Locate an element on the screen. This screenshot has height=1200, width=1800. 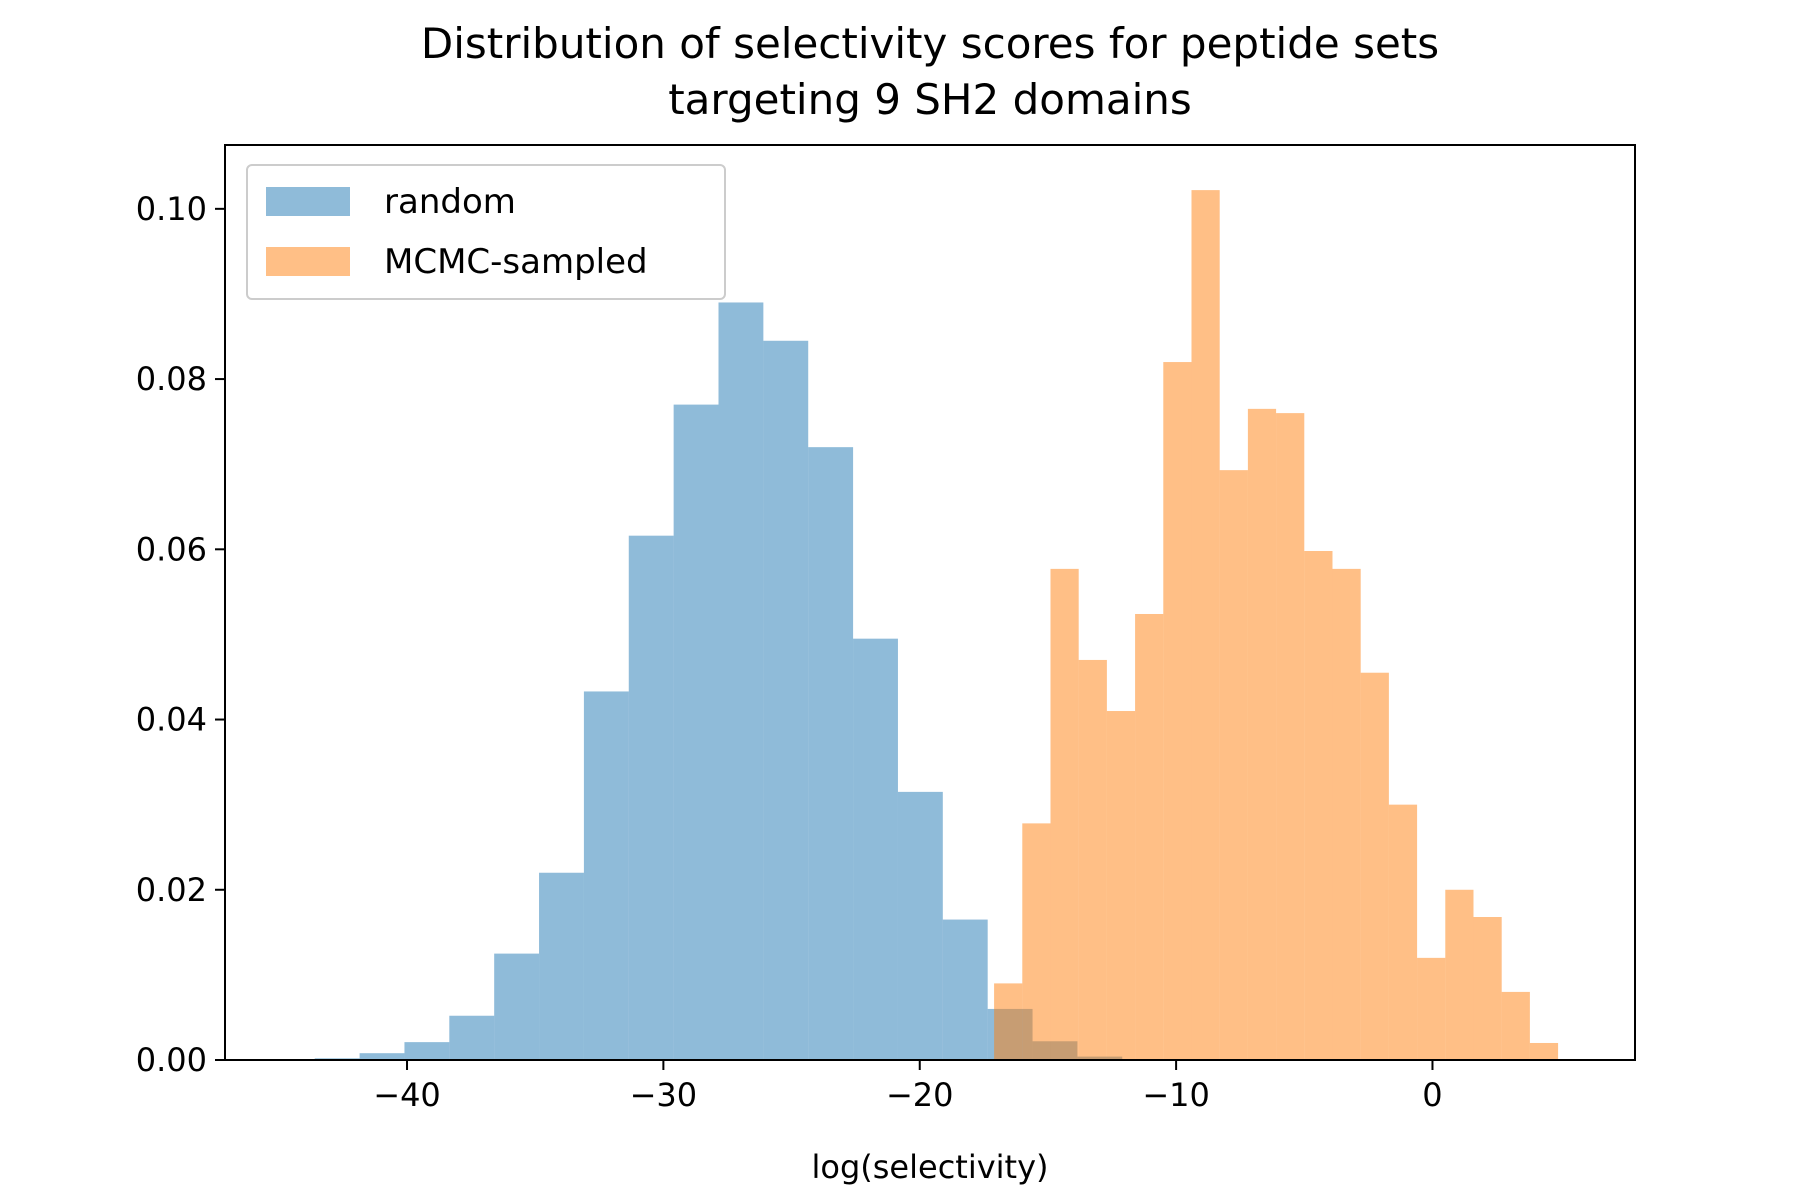
x-tick-label: −30 is located at coordinates (664, 1095).